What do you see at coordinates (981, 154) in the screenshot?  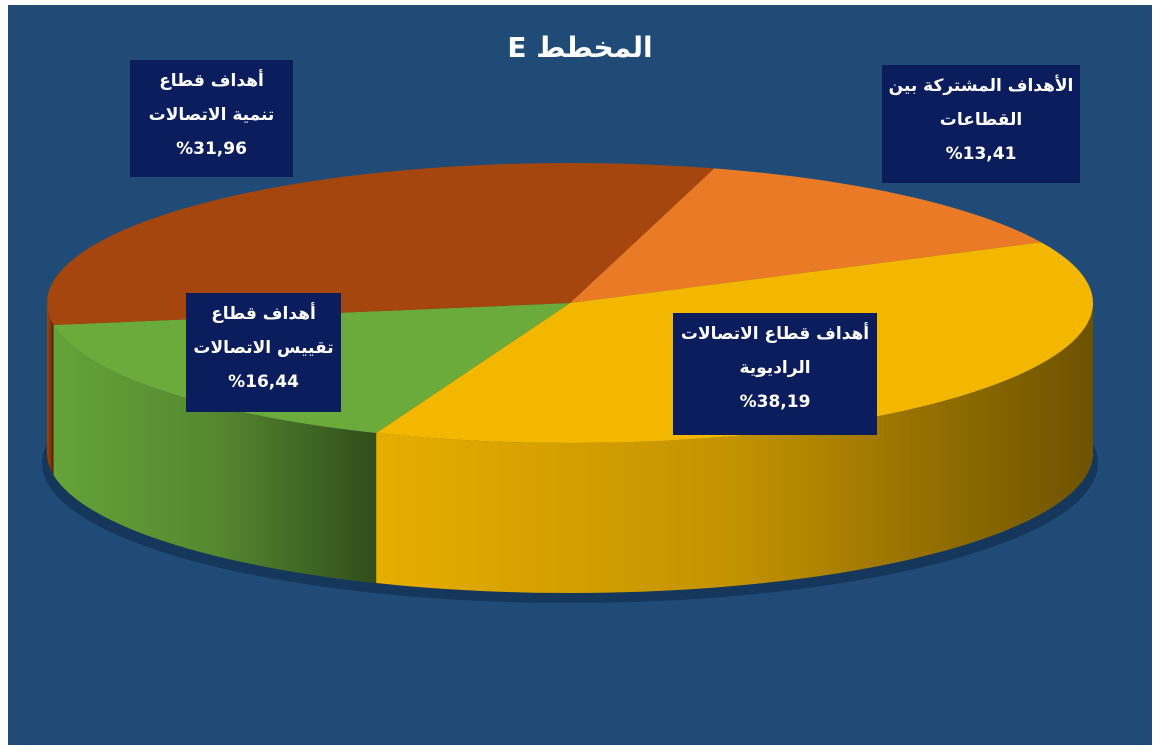 I see `value-label: %13,41` at bounding box center [981, 154].